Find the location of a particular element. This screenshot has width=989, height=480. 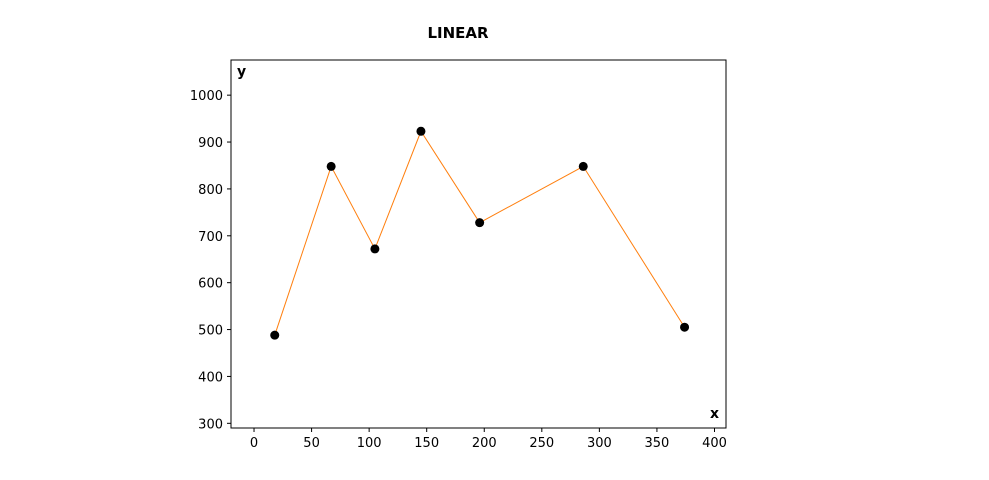

y-tick-label: 300 is located at coordinates (210, 424).